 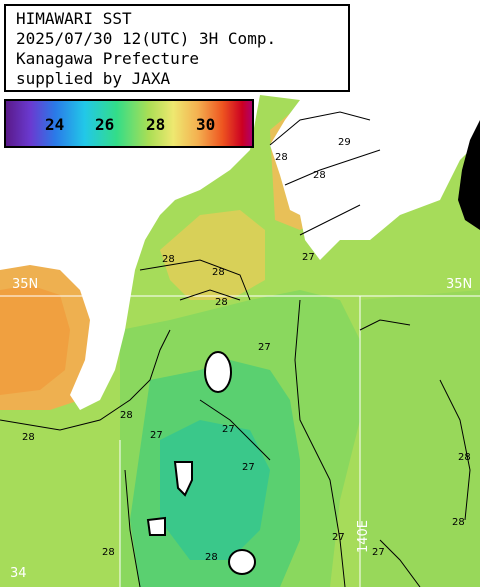 I want to click on color-legend: 24 26 28 30, so click(x=129, y=123).